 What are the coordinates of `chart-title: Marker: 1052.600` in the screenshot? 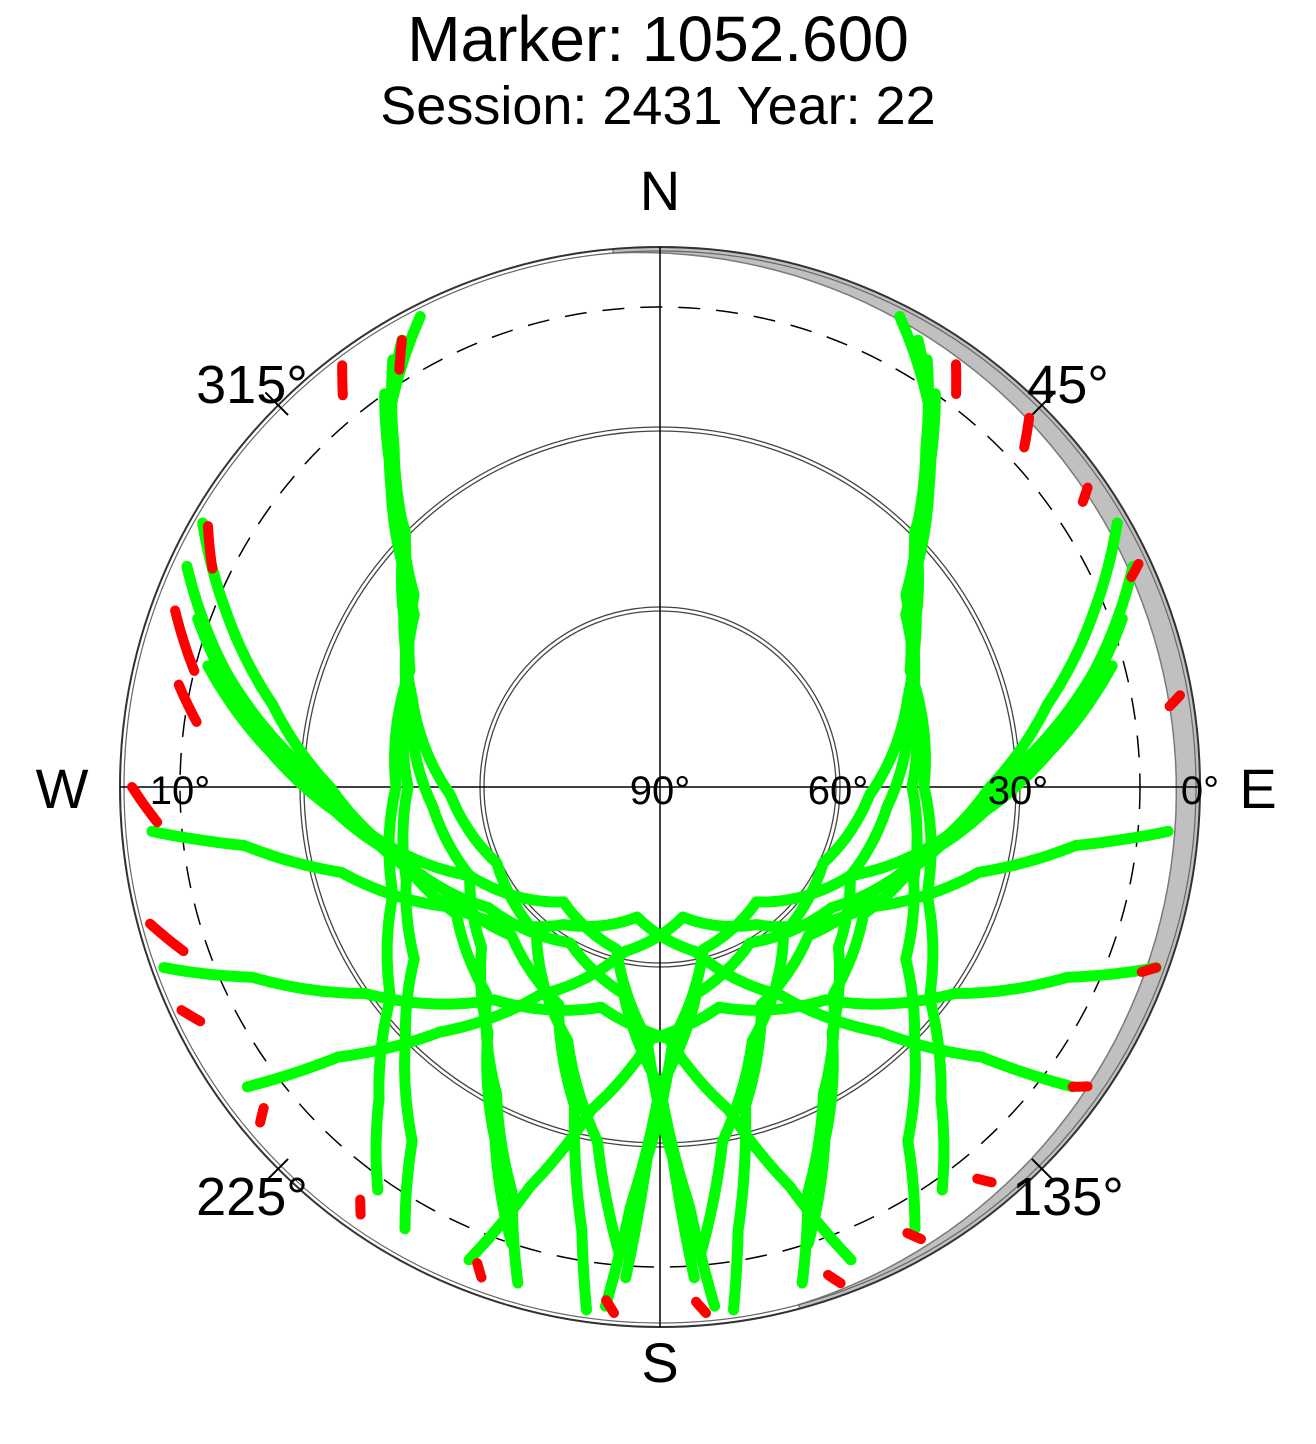 It's located at (658, 39).